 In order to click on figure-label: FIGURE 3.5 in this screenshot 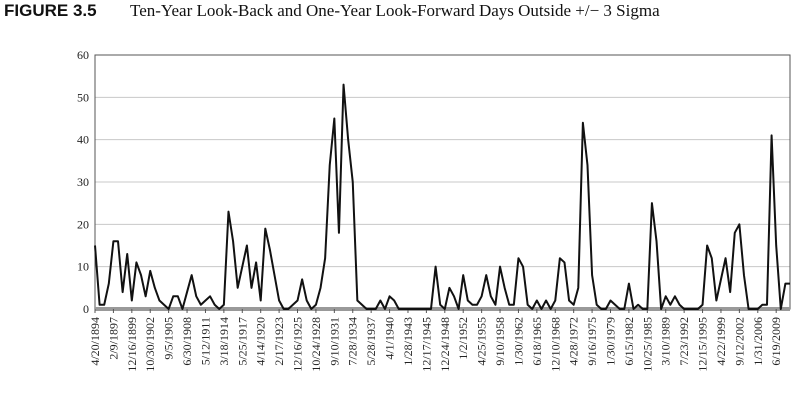, I will do `click(50, 10)`.